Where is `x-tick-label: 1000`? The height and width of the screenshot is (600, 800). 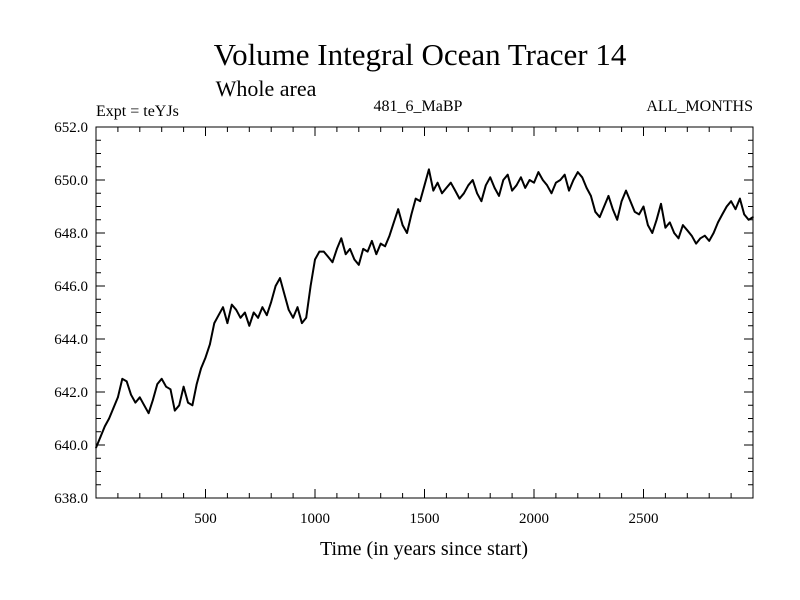 x-tick-label: 1000 is located at coordinates (315, 519).